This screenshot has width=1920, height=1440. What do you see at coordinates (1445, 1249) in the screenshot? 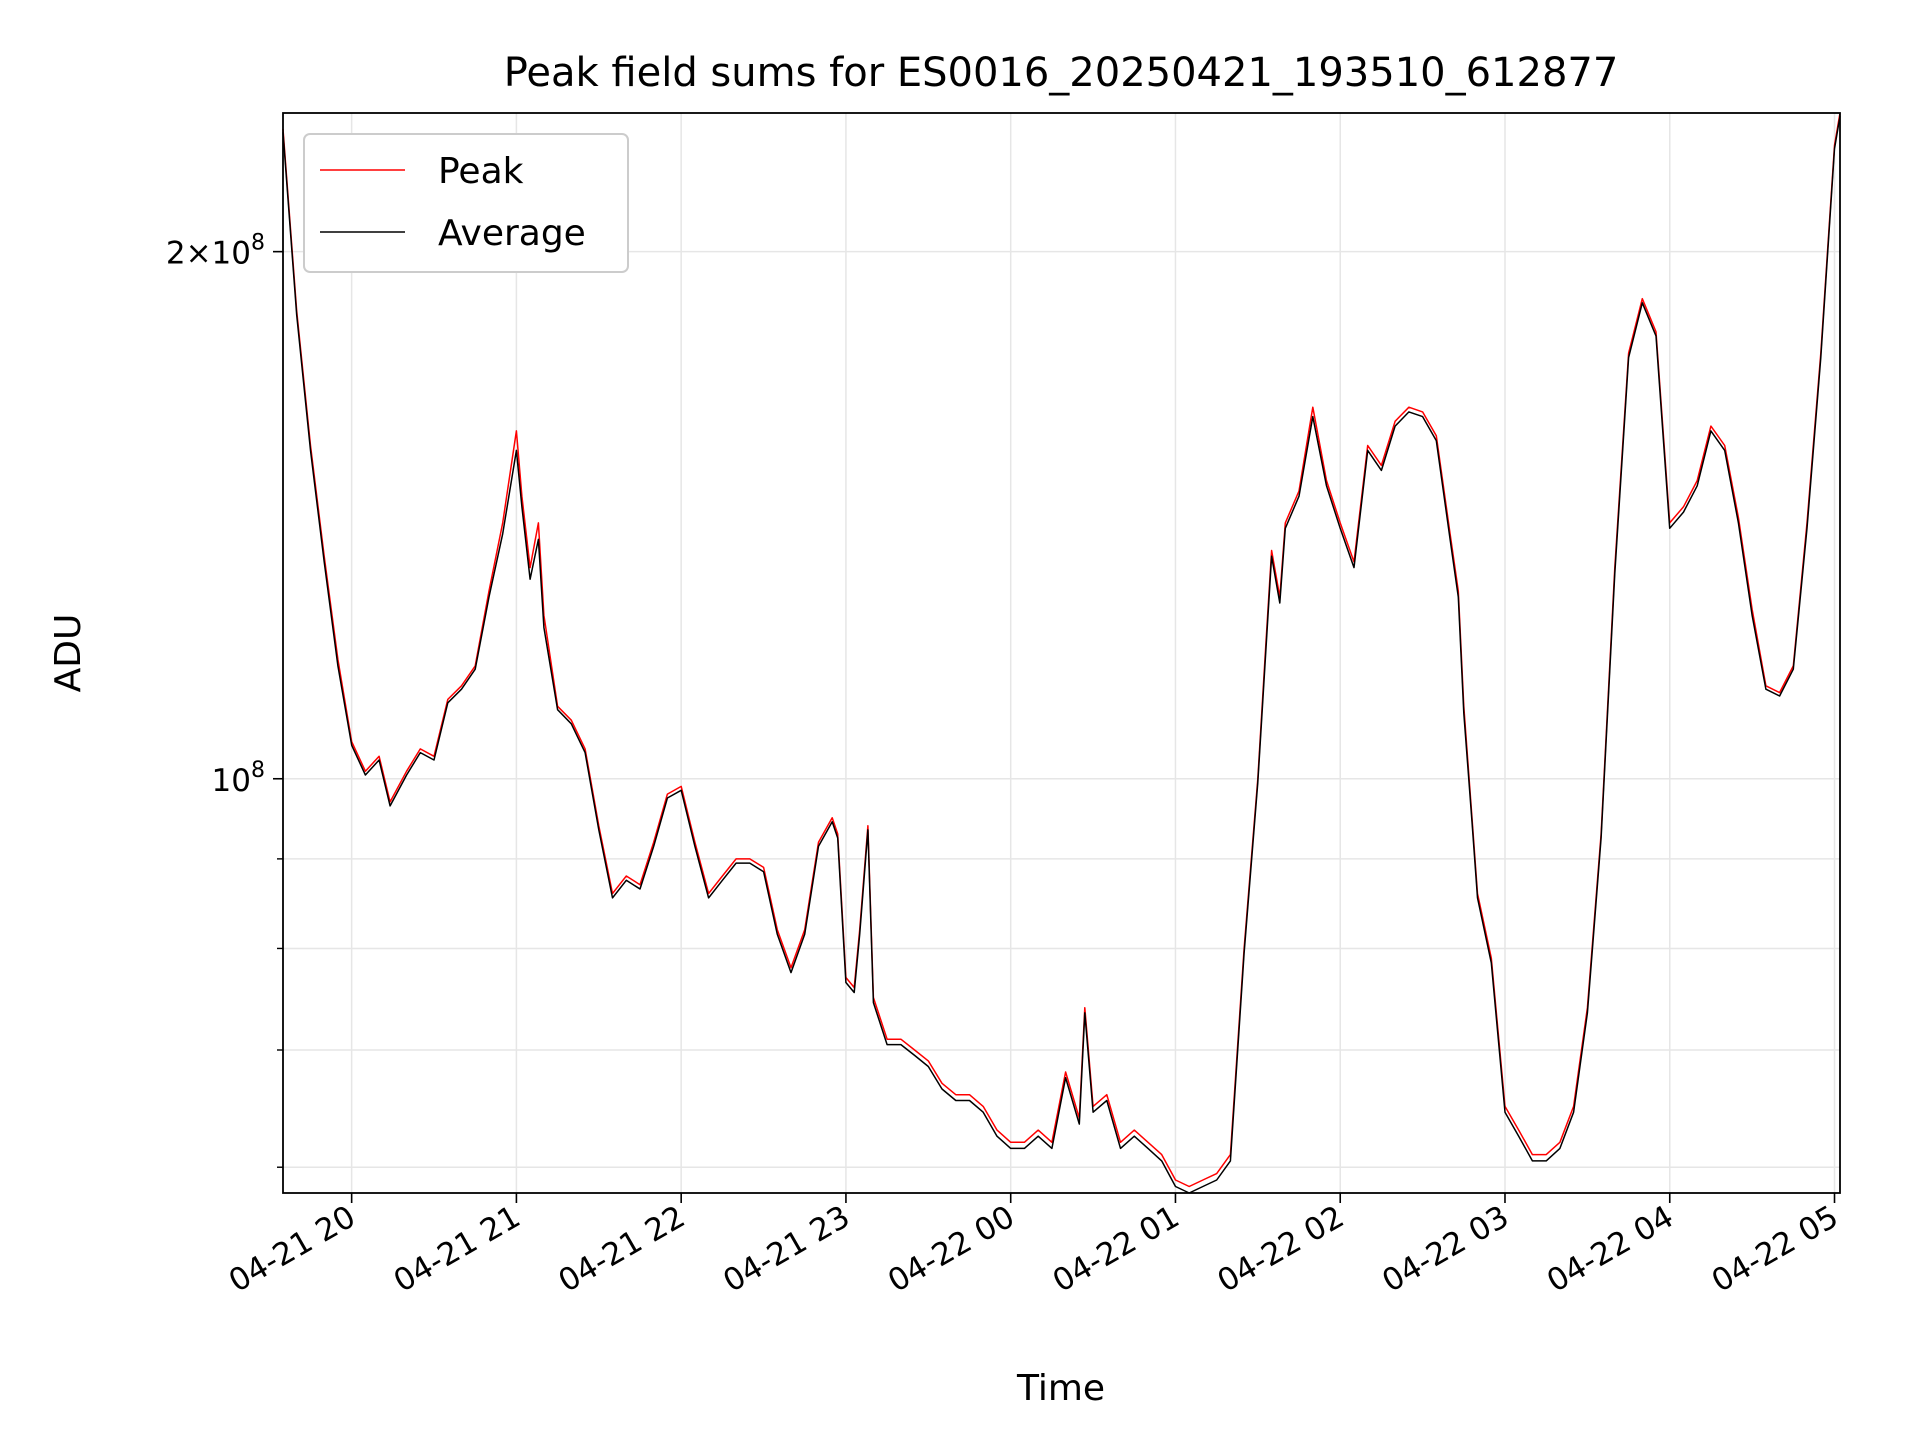
I see `x-tick-label: 04-22 03` at bounding box center [1445, 1249].